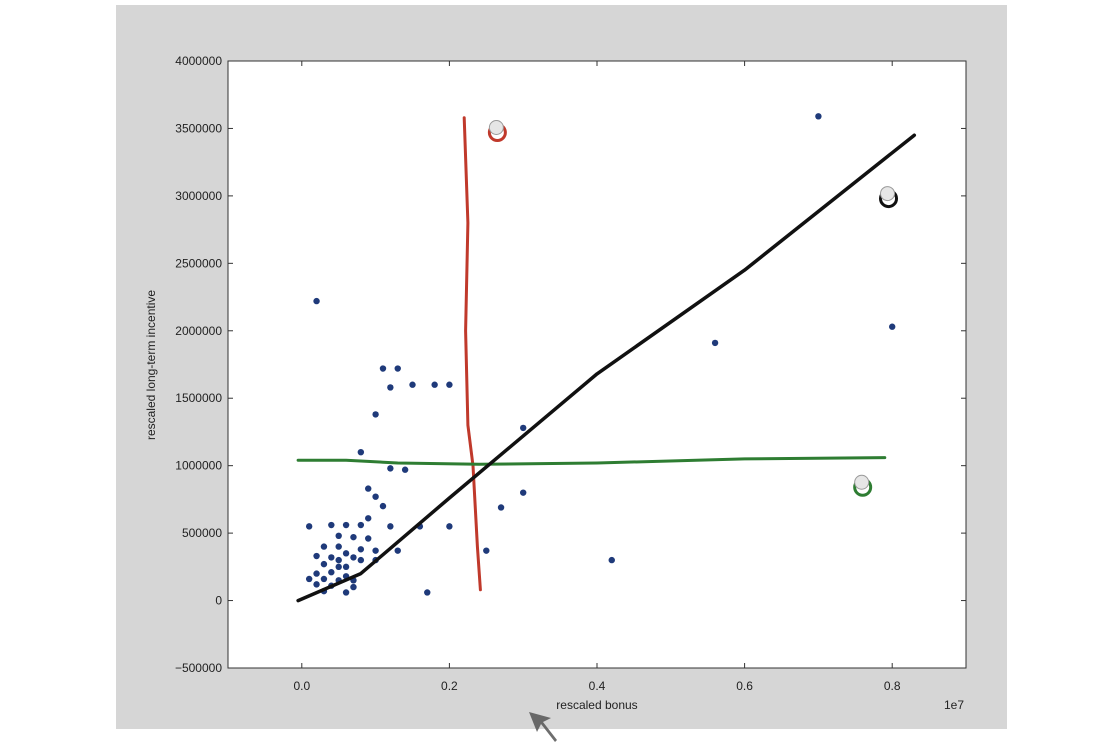 This screenshot has height=743, width=1101. I want to click on y-tick-label: 2000000, so click(198, 331).